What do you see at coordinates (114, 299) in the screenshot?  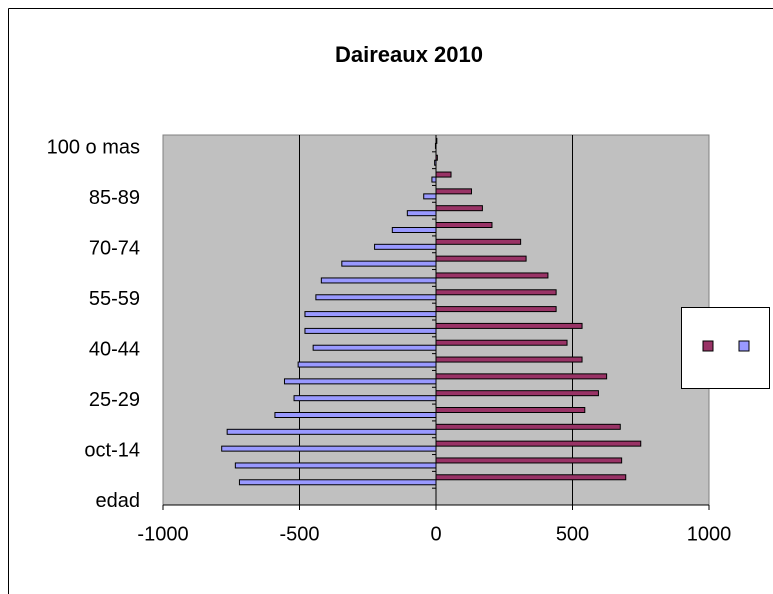 I see `y-tick-label: 55-59` at bounding box center [114, 299].